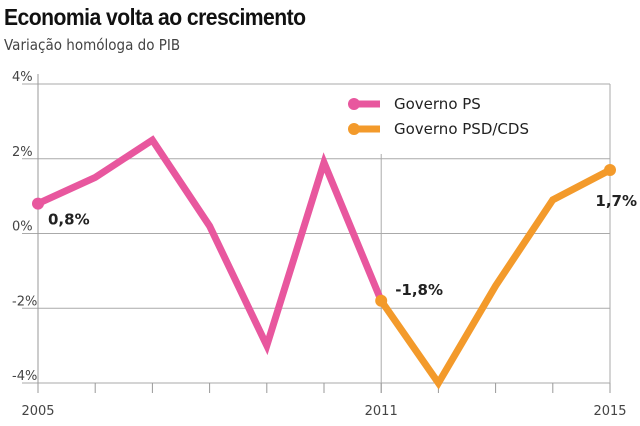 Image resolution: width=640 pixels, height=426 pixels. What do you see at coordinates (22, 152) in the screenshot?
I see `y-tick-label: 2%` at bounding box center [22, 152].